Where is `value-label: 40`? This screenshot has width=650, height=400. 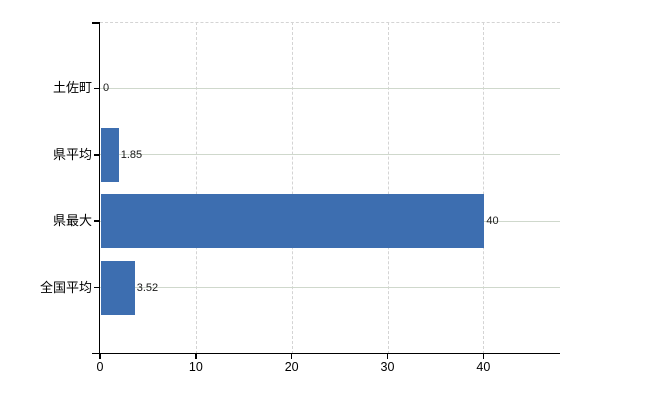 value-label: 40 is located at coordinates (492, 221).